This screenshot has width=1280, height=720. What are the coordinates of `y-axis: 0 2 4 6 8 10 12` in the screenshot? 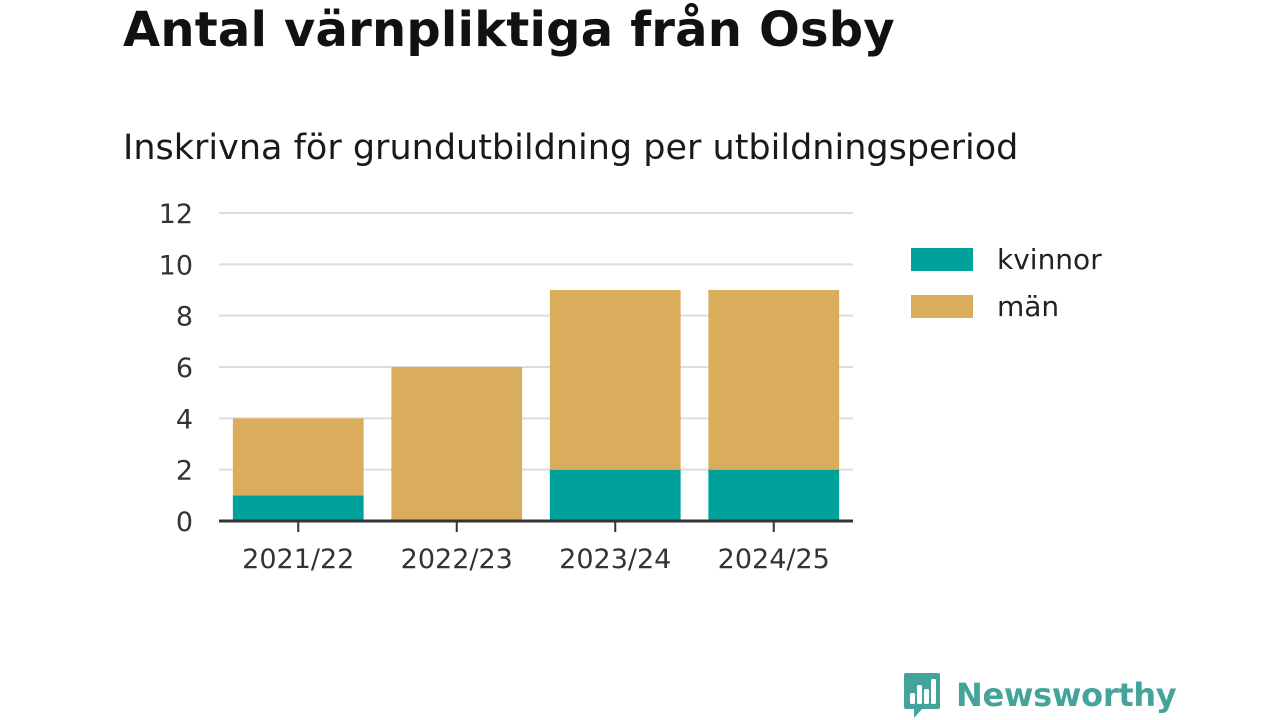 It's located at (176, 368).